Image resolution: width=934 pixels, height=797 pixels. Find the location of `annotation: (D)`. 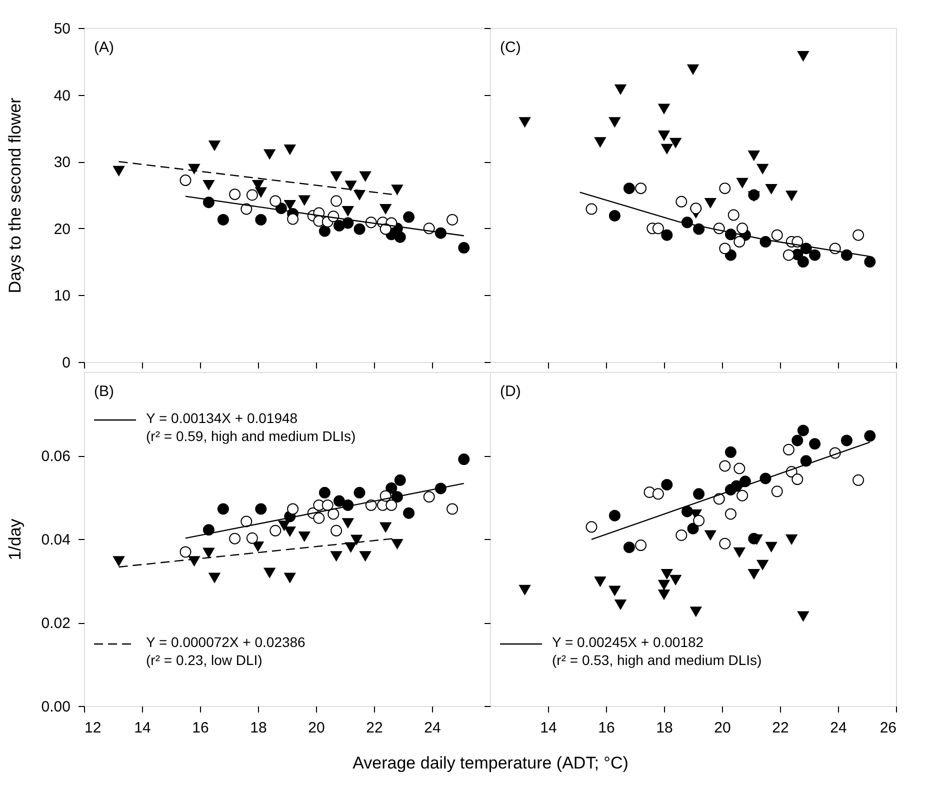

annotation: (D) is located at coordinates (510, 391).